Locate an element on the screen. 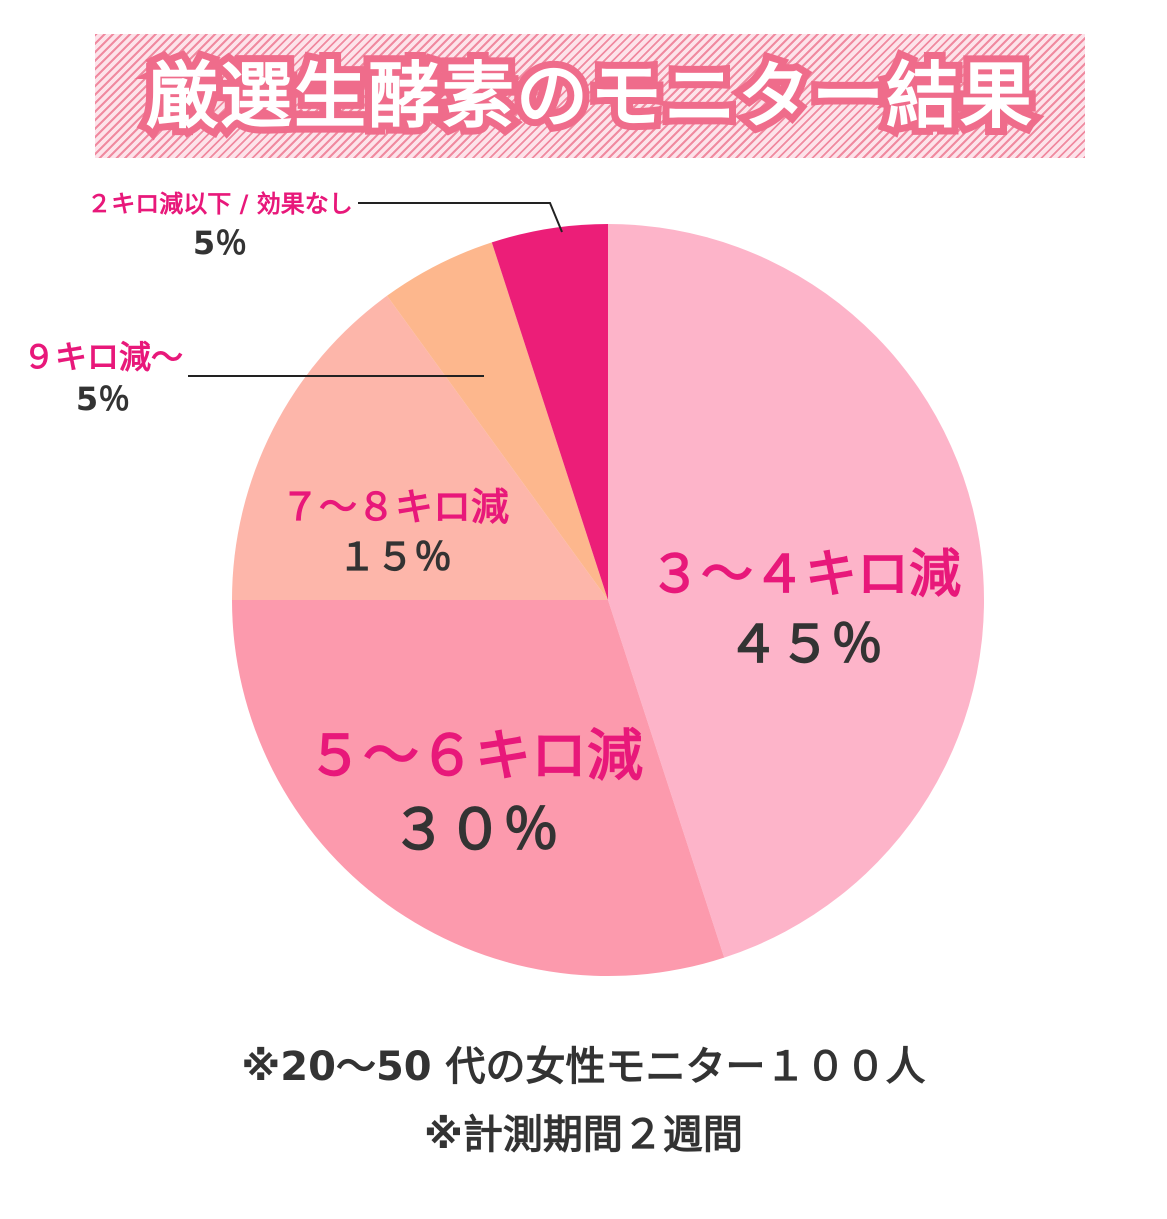  slice-label-2kg-or-less: ２キロ減以下 / 効果なし 5％ is located at coordinates (220, 227).